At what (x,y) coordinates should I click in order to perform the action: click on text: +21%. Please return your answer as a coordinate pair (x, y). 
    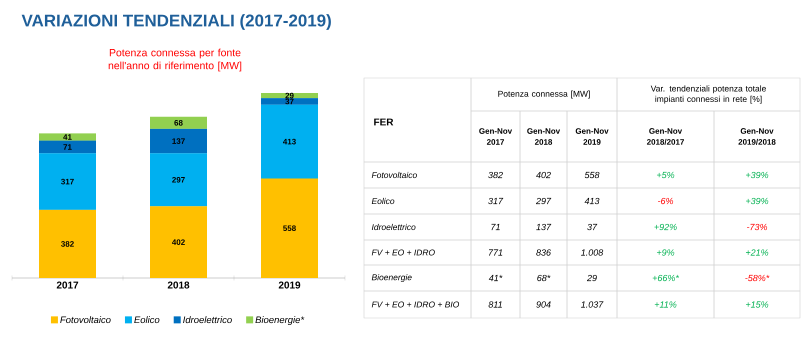
    Looking at the image, I should click on (757, 252).